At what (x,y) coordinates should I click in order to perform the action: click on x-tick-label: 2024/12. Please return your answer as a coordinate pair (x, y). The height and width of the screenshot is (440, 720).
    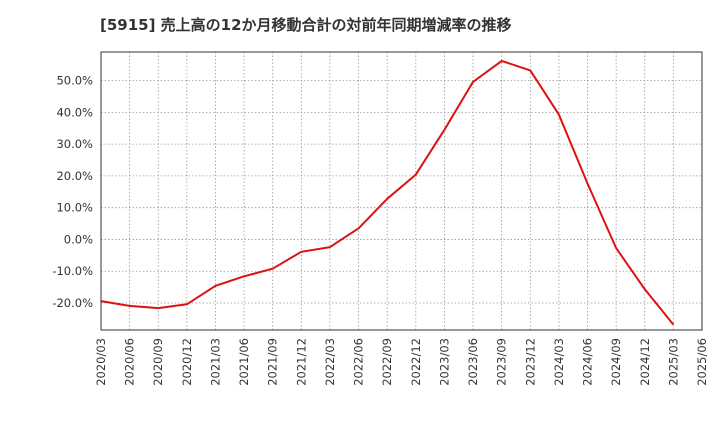
    Looking at the image, I should click on (645, 362).